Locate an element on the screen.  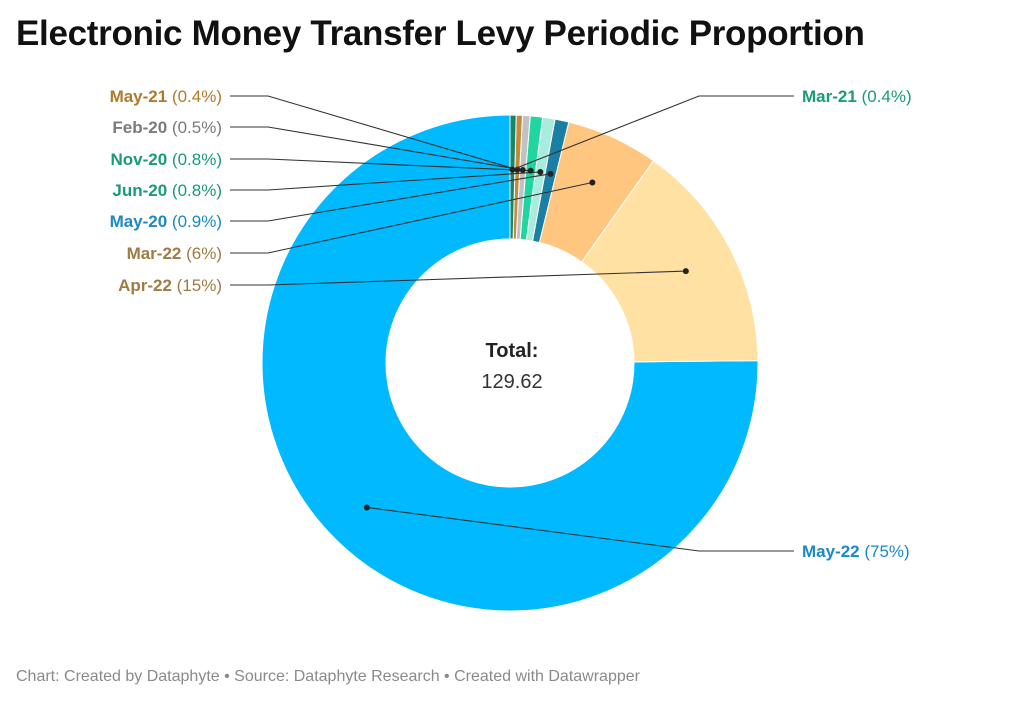
slice-label-may-20: May-20 (0.9%) is located at coordinates (166, 221).